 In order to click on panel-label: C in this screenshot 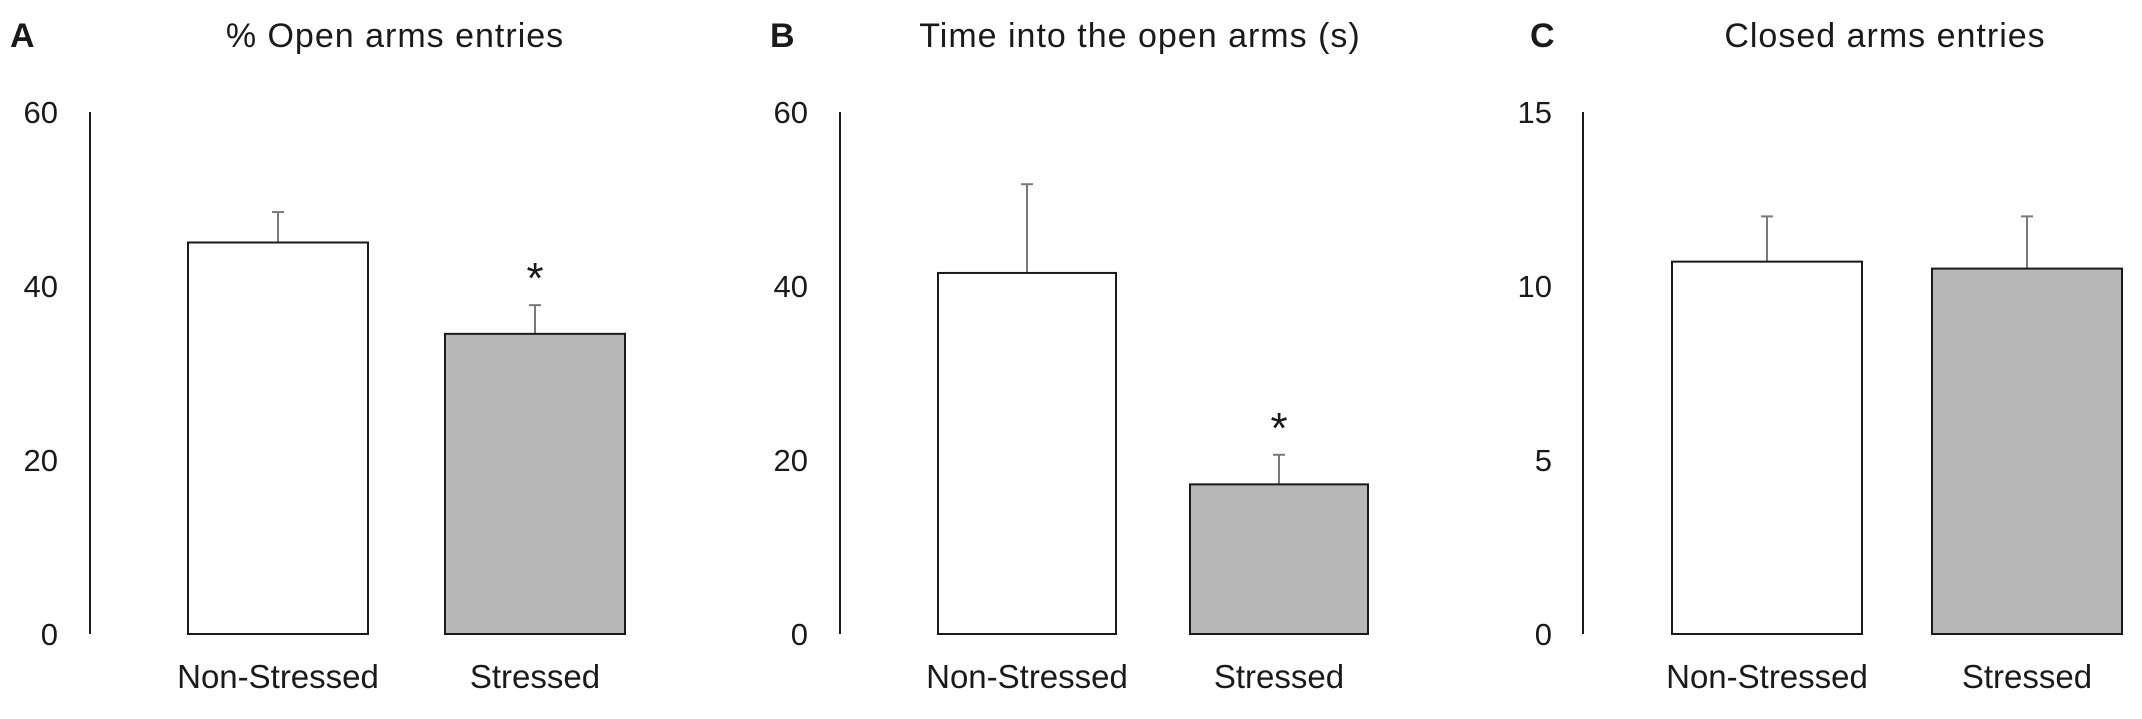, I will do `click(1542, 36)`.